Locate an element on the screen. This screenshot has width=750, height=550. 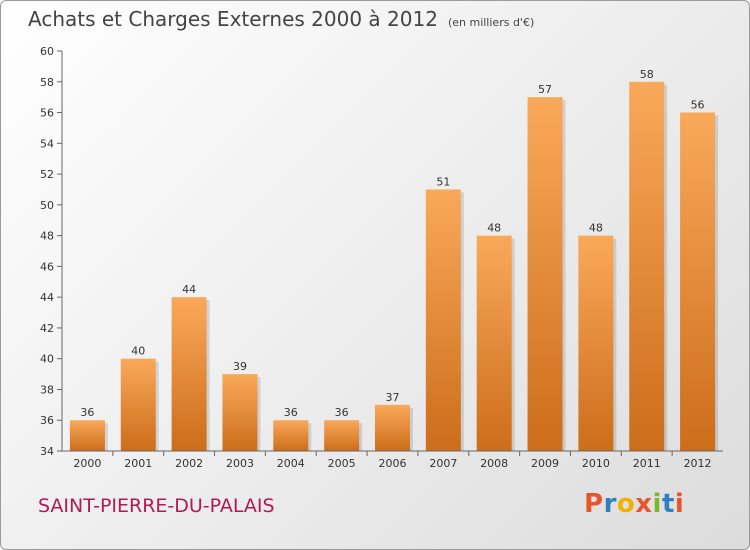
x-tick-label: 2006 is located at coordinates (393, 463).